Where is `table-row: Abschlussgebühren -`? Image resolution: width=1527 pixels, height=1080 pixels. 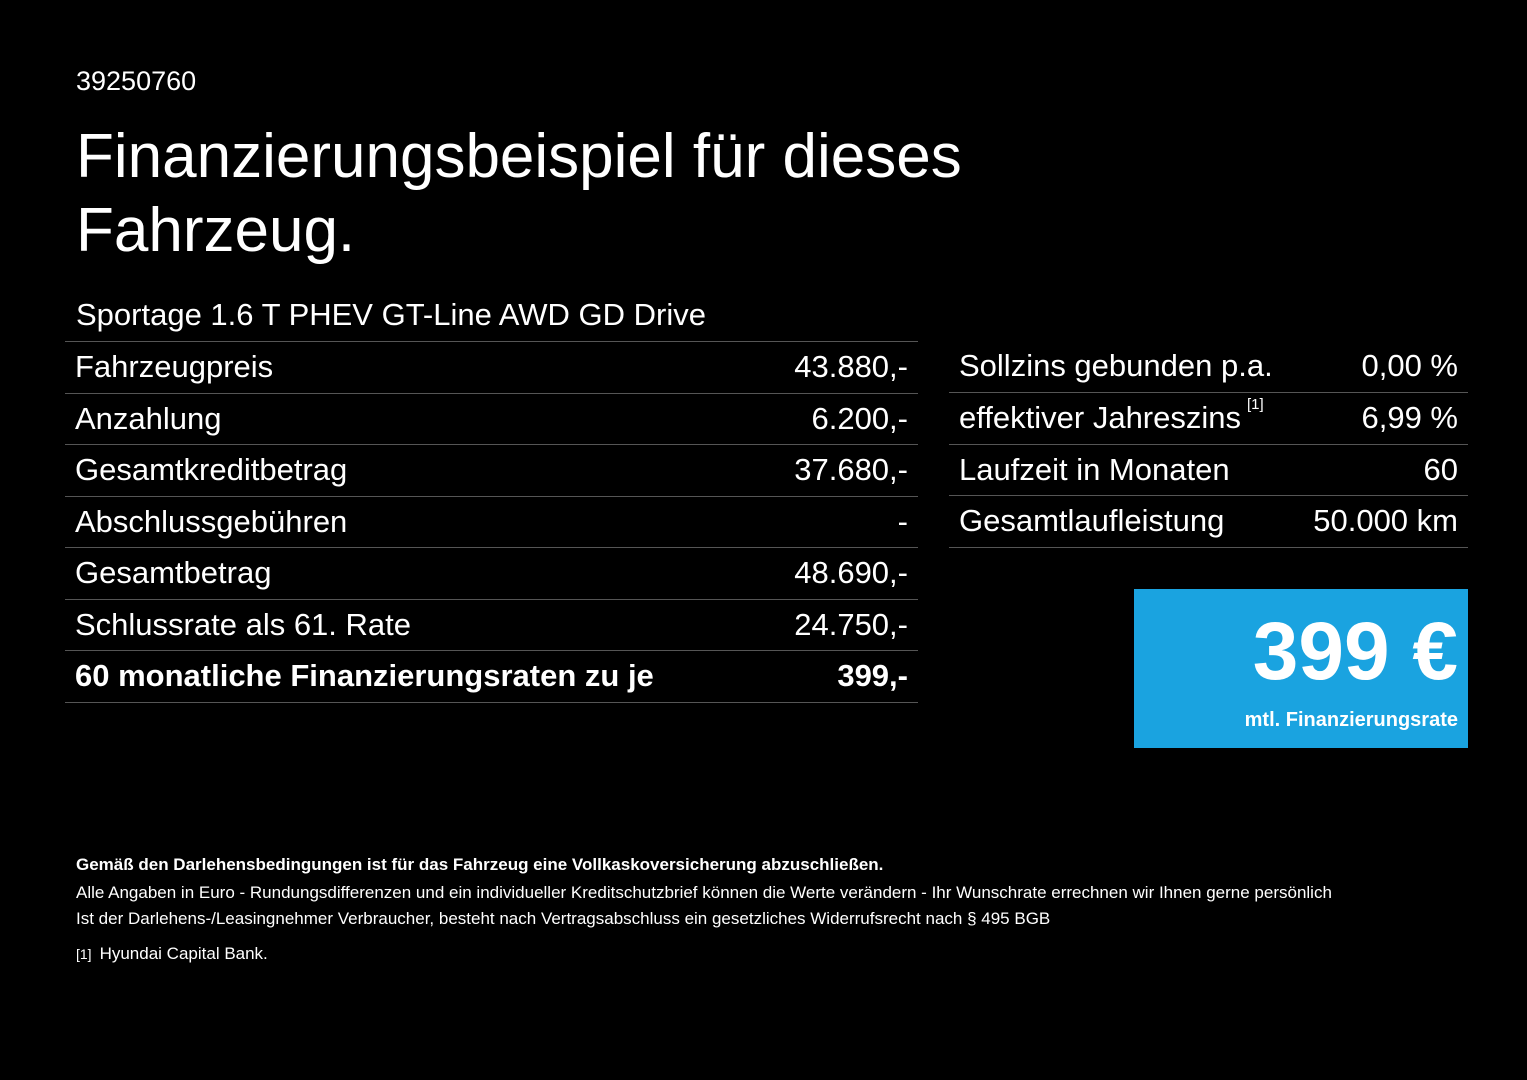
table-row: Abschlussgebühren - is located at coordinates (491, 521).